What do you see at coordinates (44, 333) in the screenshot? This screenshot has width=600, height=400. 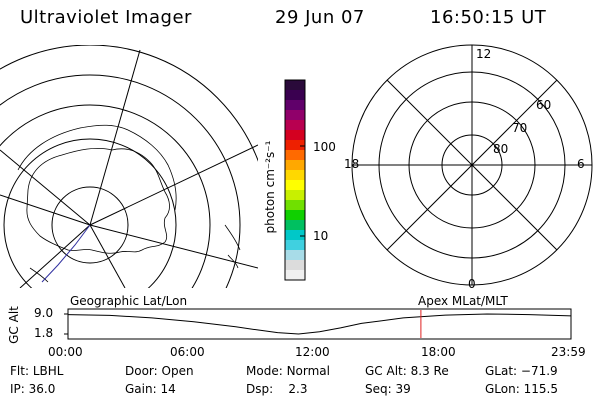 I see `timeline-ytick-label: 1.8` at bounding box center [44, 333].